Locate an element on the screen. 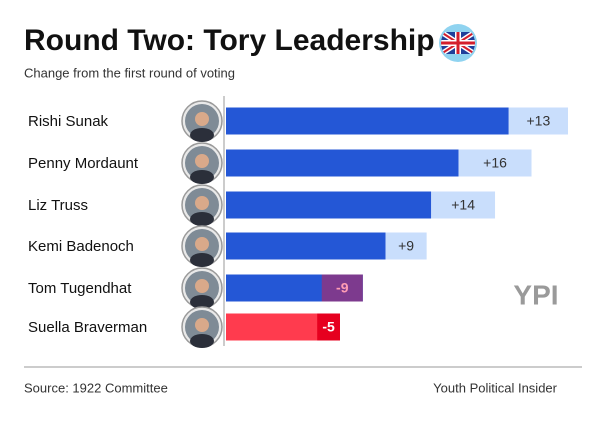 This screenshot has height=427, width=606. value-label: +14 is located at coordinates (463, 205).